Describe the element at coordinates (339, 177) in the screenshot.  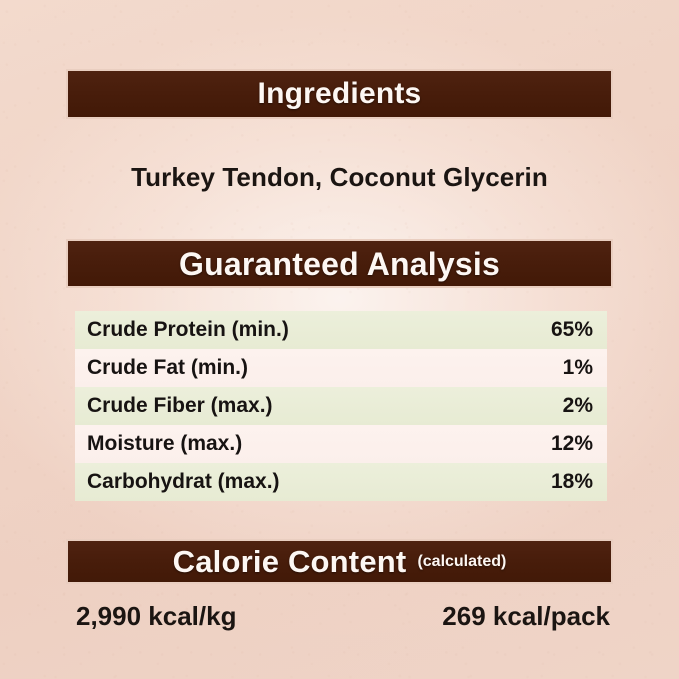
I see `ingredients-list-text: Turkey Tendon, Coconut Glycerin` at that location.